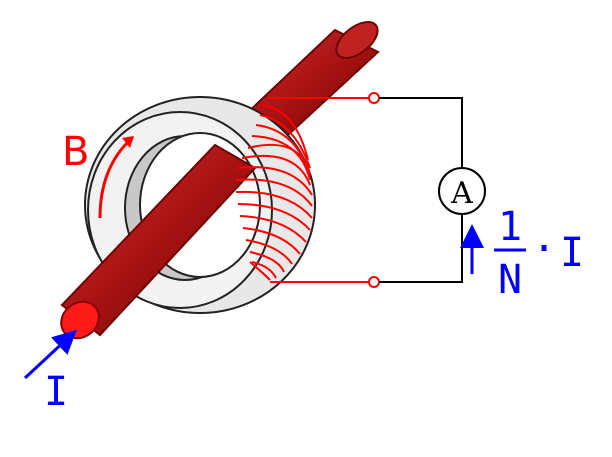 Image resolution: width=612 pixels, height=457 pixels. Describe the element at coordinates (461, 193) in the screenshot. I see `ammeter-label: A` at that location.